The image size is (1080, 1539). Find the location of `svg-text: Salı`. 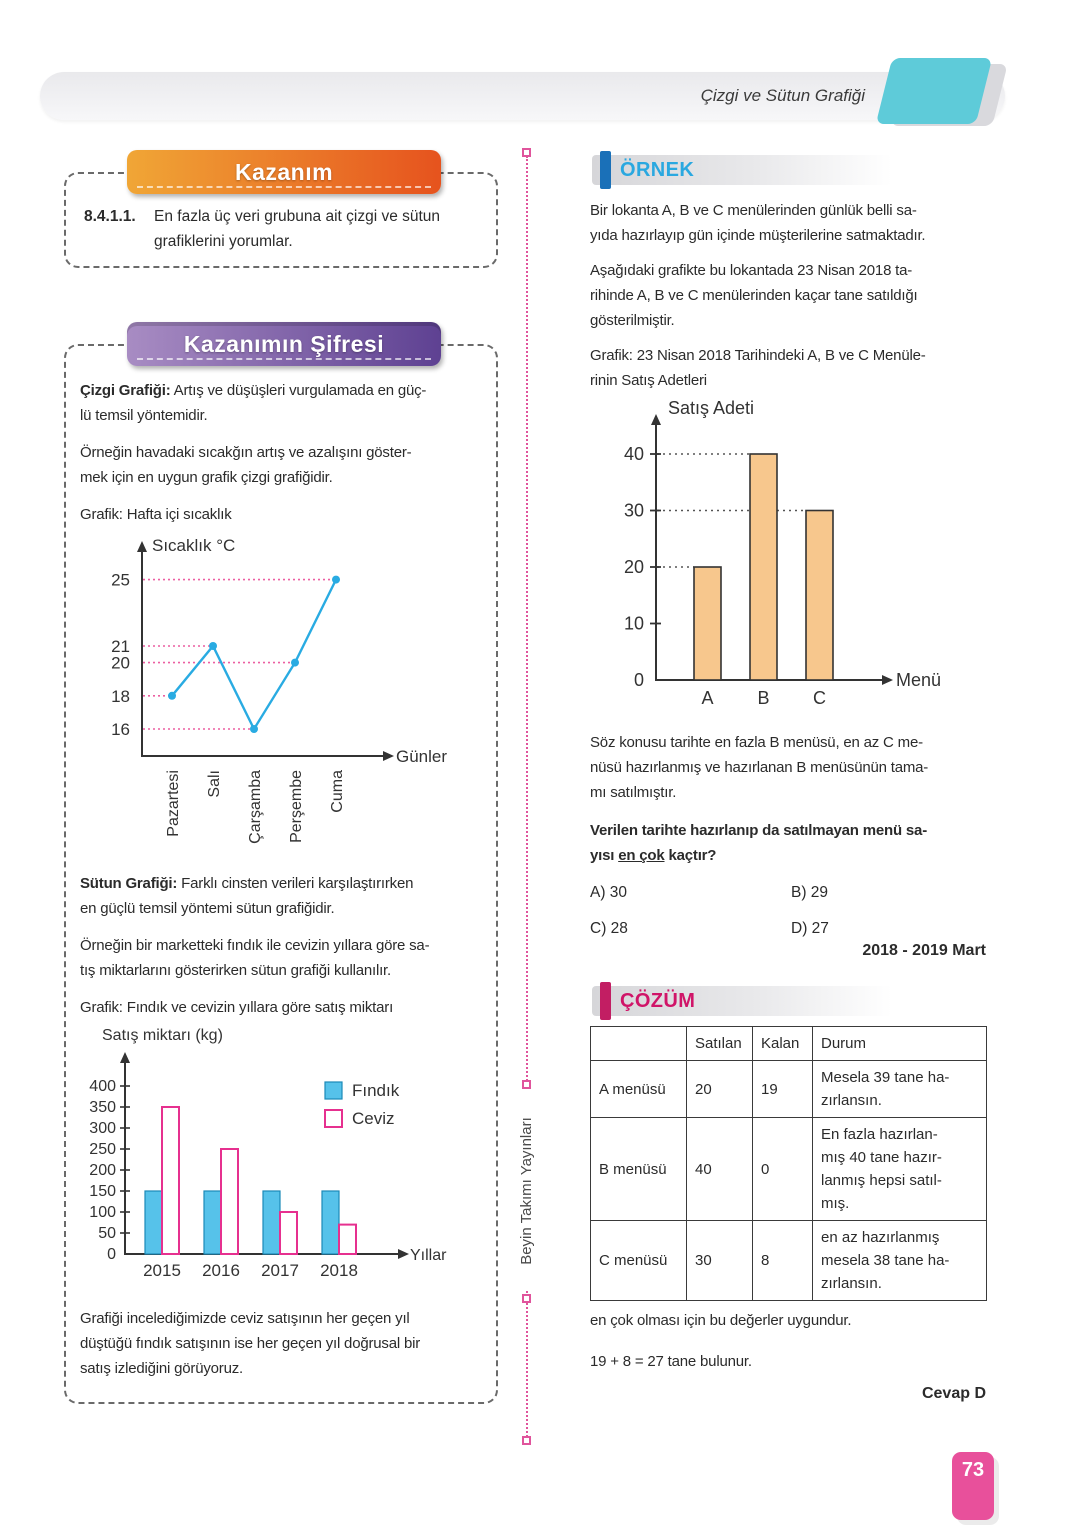

svg-text: Salı is located at coordinates (214, 784).